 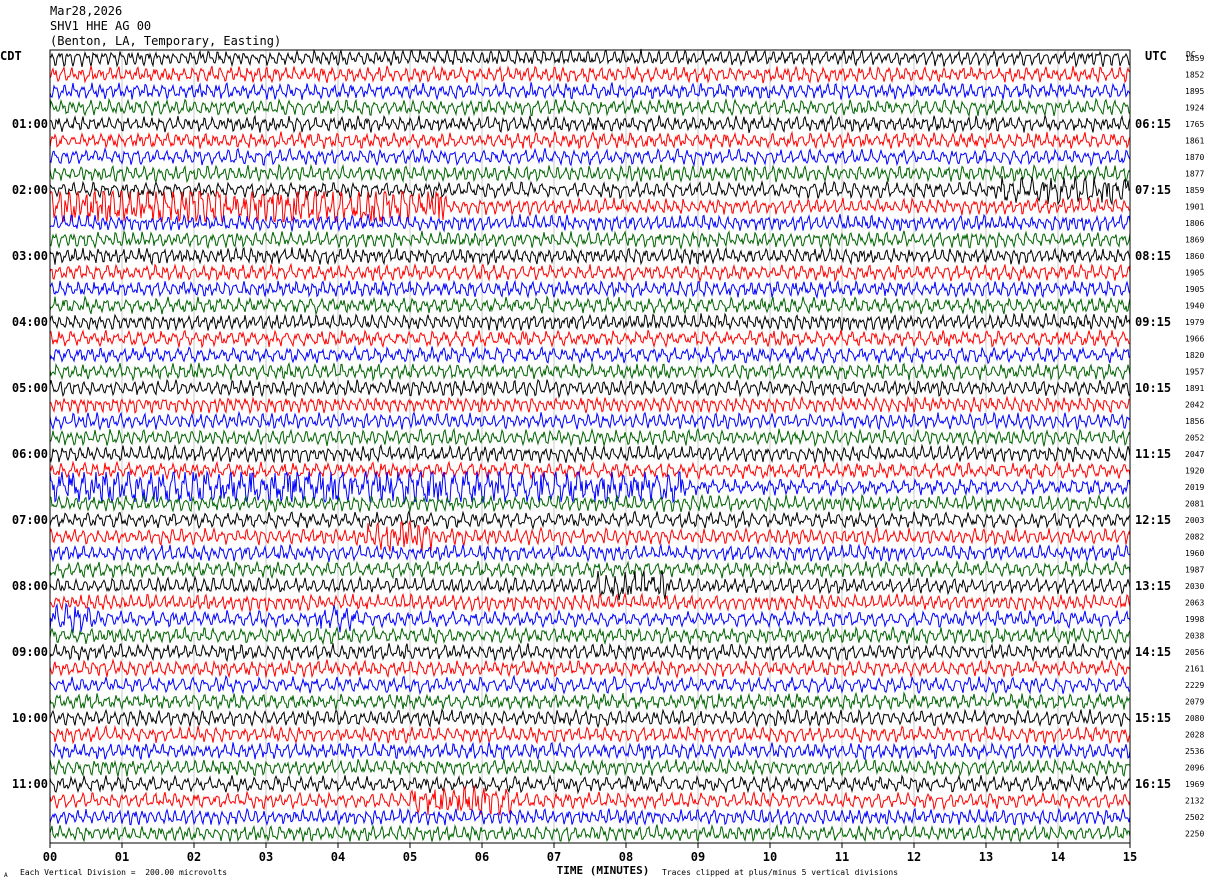 I want to click on dc-offset-label: 2536, so click(x=1194, y=751).